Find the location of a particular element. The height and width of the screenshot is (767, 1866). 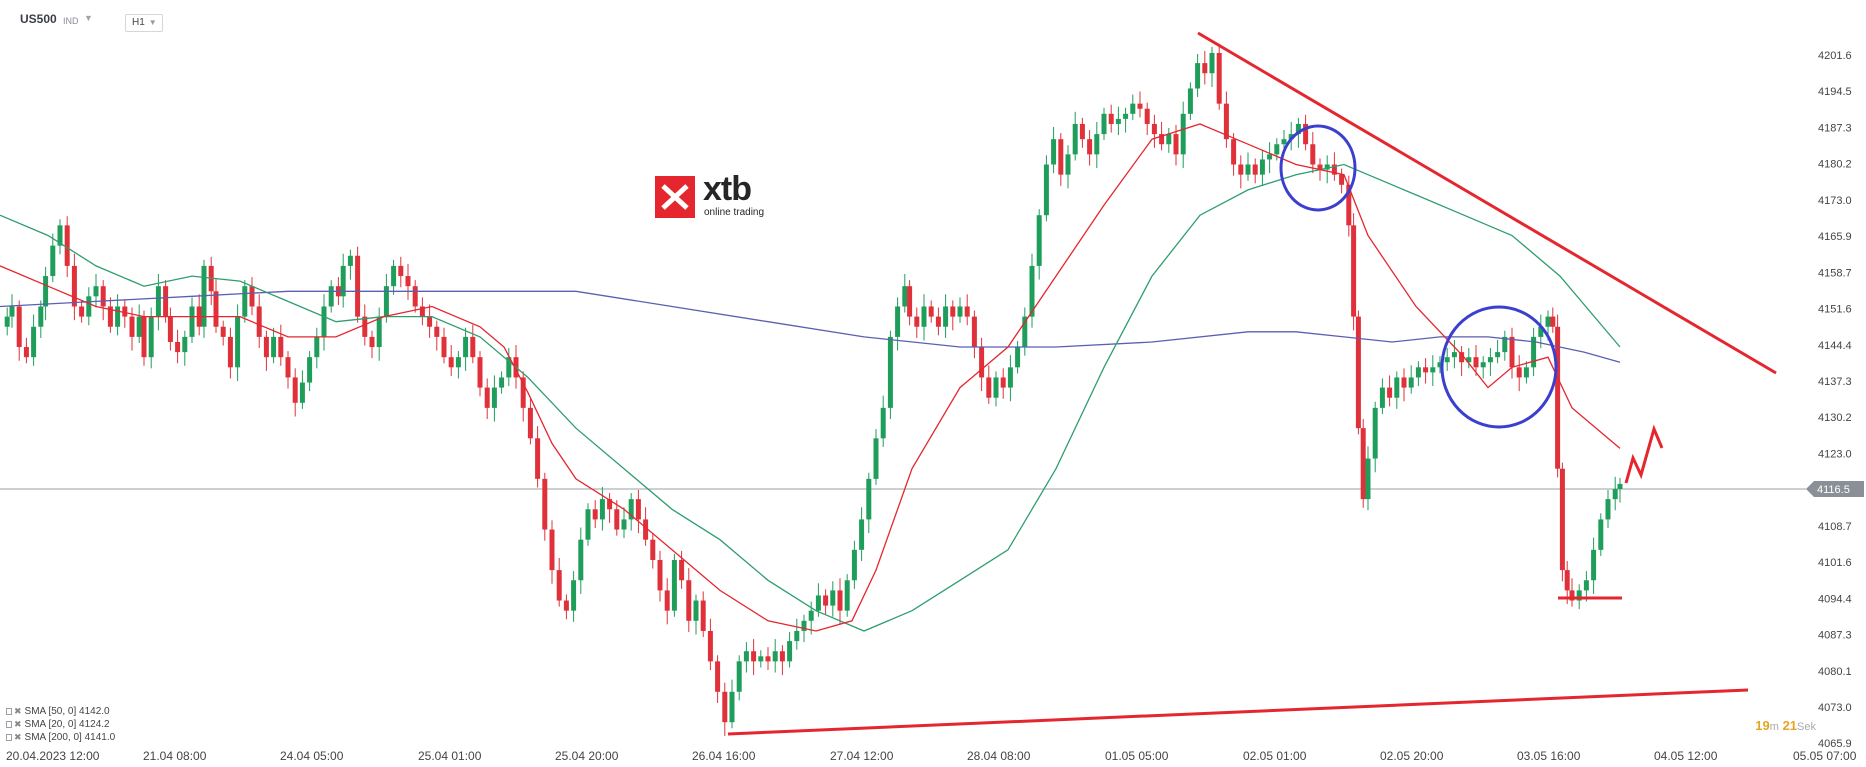

timeframe-select: H1 ▼ is located at coordinates (144, 23).